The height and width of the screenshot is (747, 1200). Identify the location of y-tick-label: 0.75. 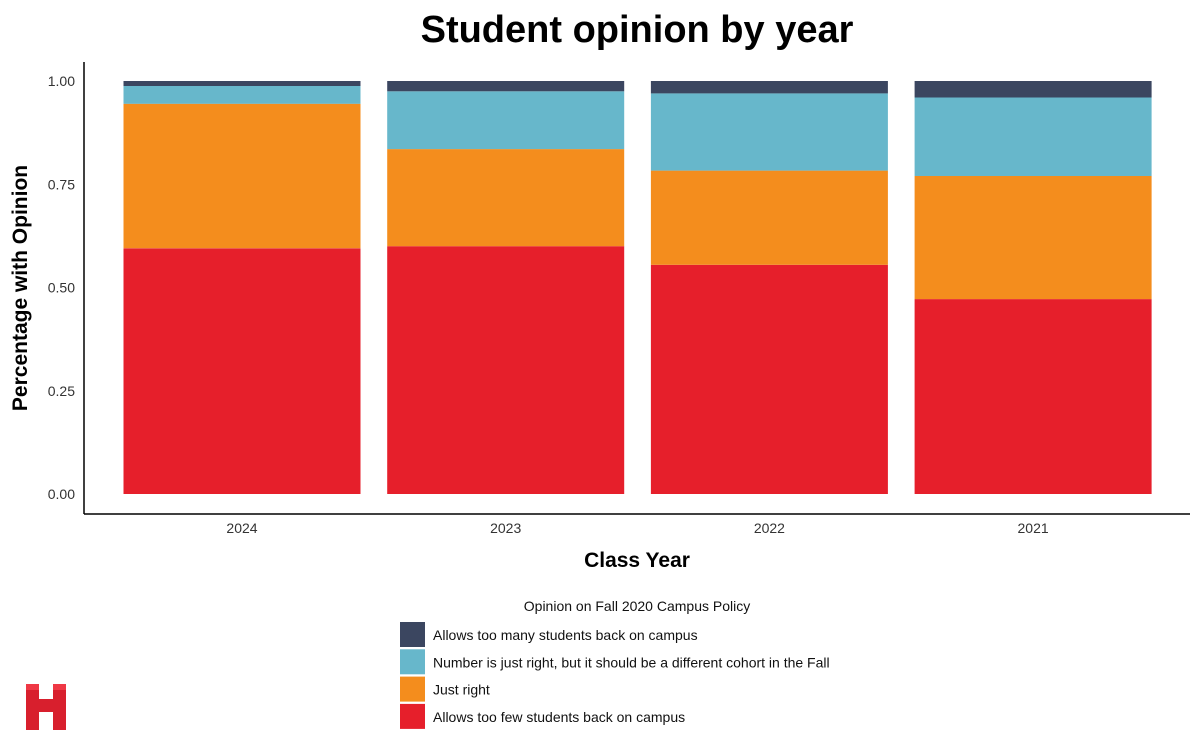
(61, 184).